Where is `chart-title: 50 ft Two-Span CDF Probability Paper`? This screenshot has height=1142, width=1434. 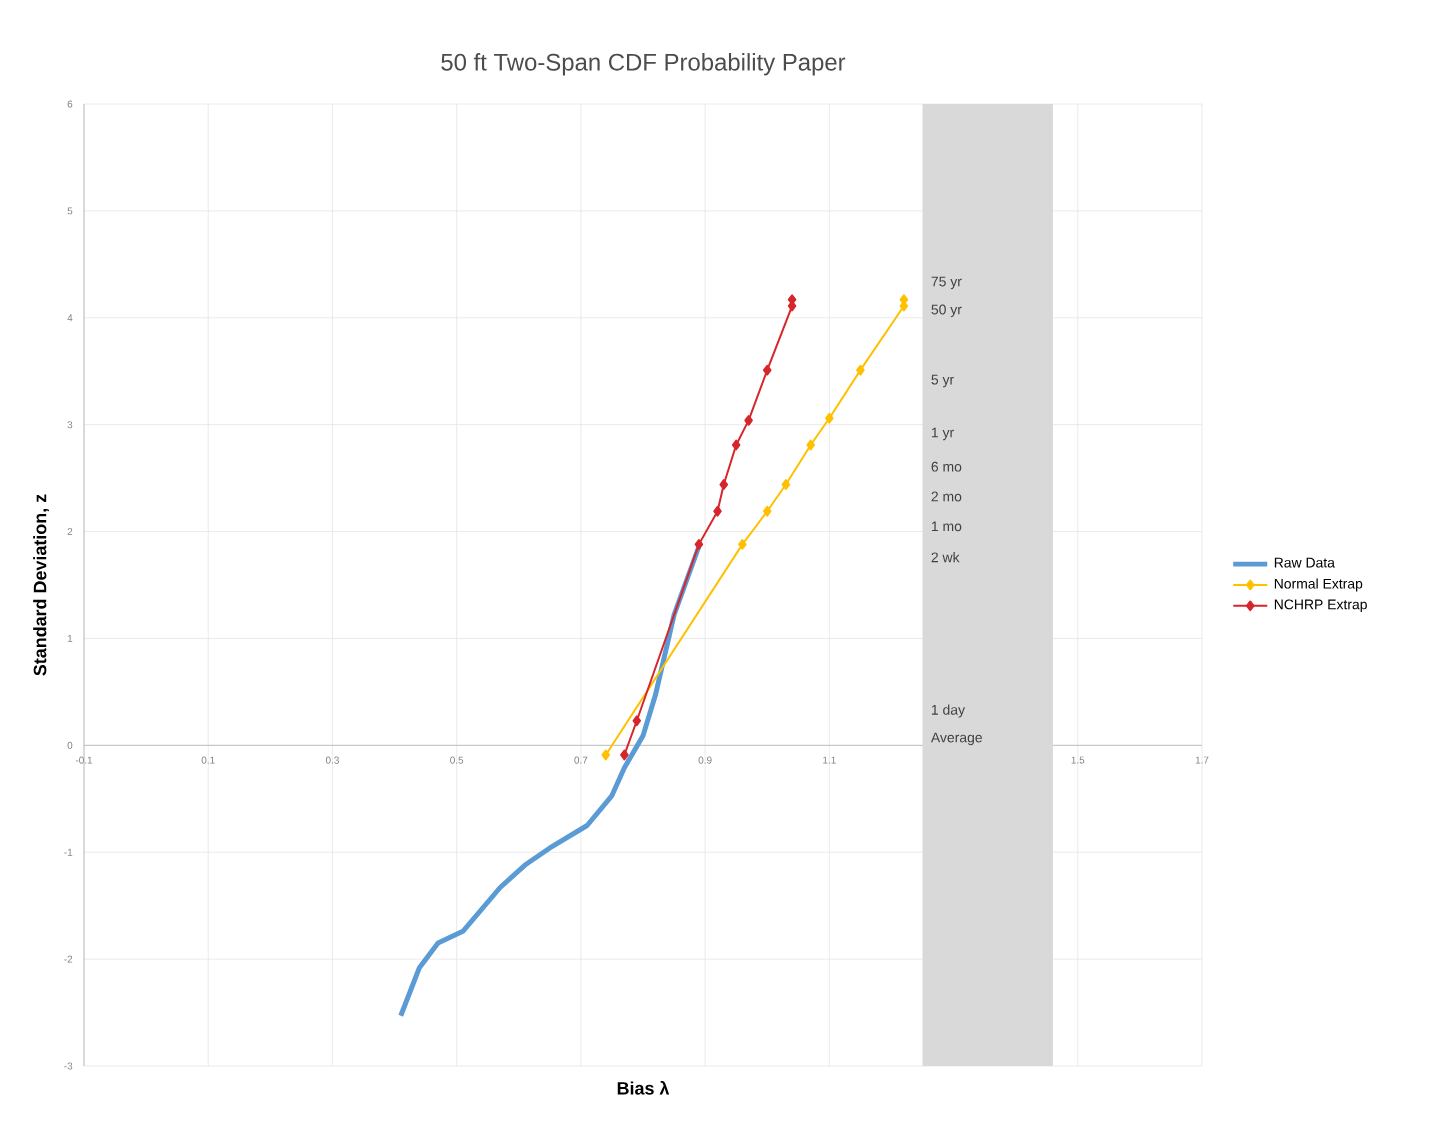
chart-title: 50 ft Two-Span CDF Probability Paper is located at coordinates (643, 64).